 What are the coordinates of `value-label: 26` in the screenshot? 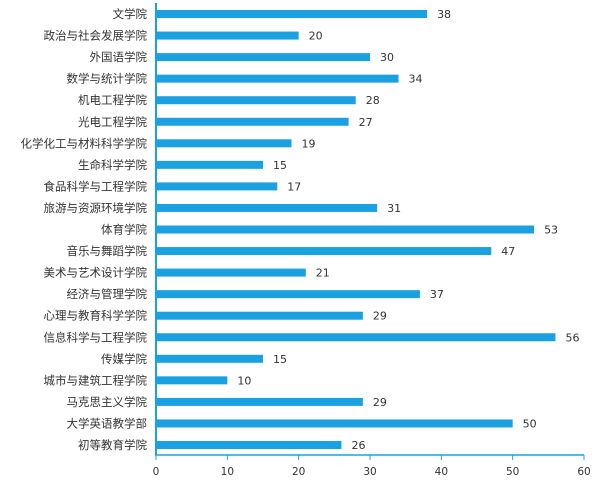 It's located at (358, 445).